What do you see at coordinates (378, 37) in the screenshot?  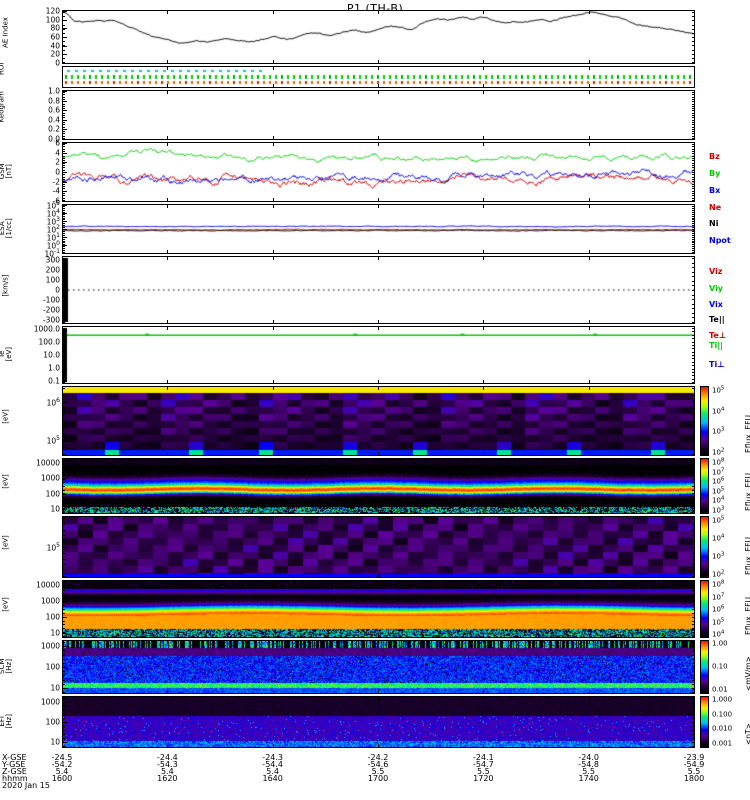 I see `panel-ae-index` at bounding box center [378, 37].